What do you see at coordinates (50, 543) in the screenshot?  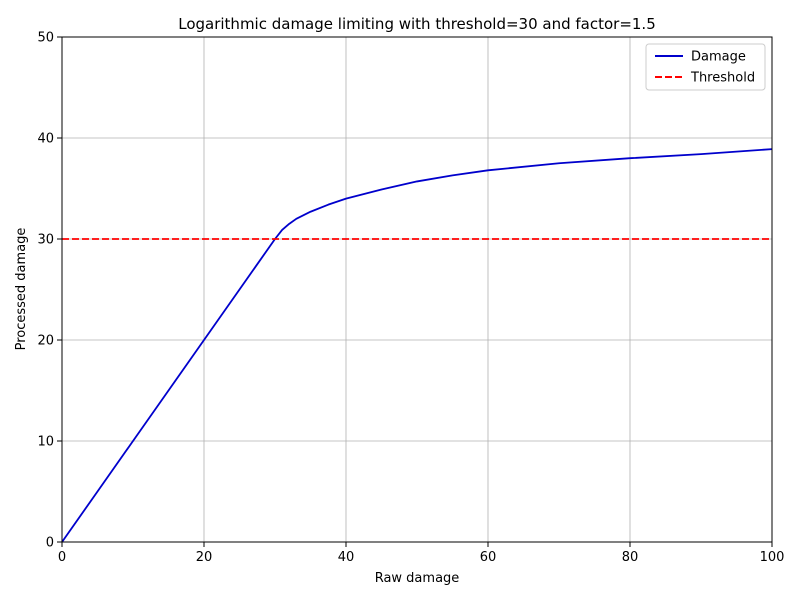 I see `y-tick-label: 0` at bounding box center [50, 543].